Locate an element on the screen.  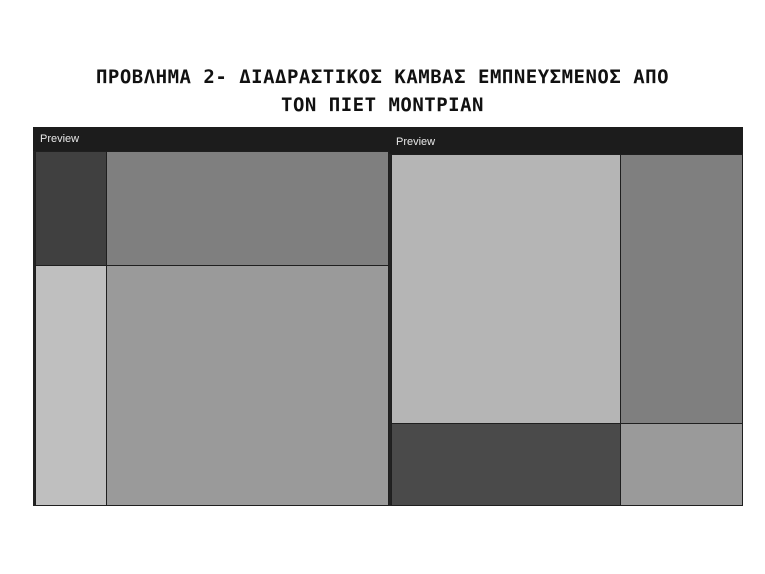
page-title-line-2: ΤΟΝ ΠΙΕΤ ΜΟΝΤΡΙΑΝ is located at coordinates (382, 105).